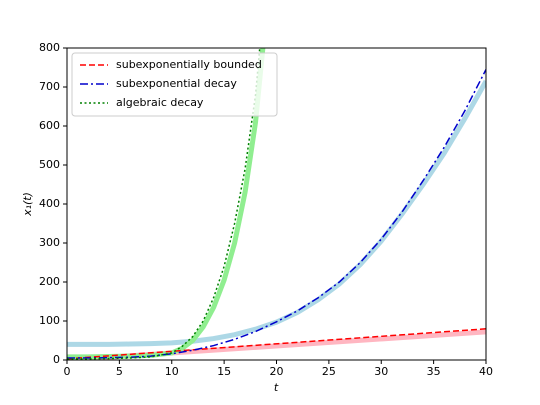 The width and height of the screenshot is (540, 405). What do you see at coordinates (27, 204) in the screenshot?
I see `y-axis-label: x₁(t)` at bounding box center [27, 204].